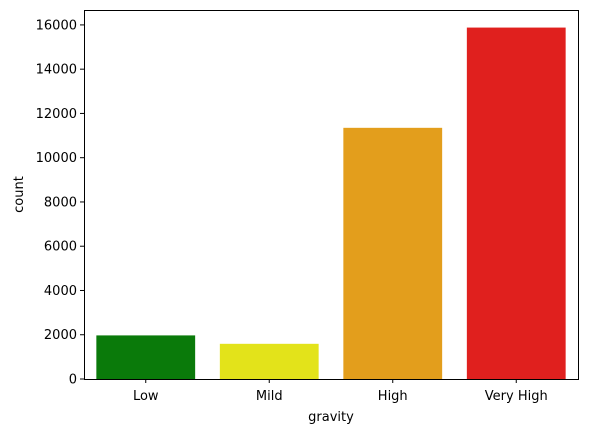 This screenshot has height=436, width=589. Describe the element at coordinates (516, 203) in the screenshot. I see `bar-very-high` at that location.